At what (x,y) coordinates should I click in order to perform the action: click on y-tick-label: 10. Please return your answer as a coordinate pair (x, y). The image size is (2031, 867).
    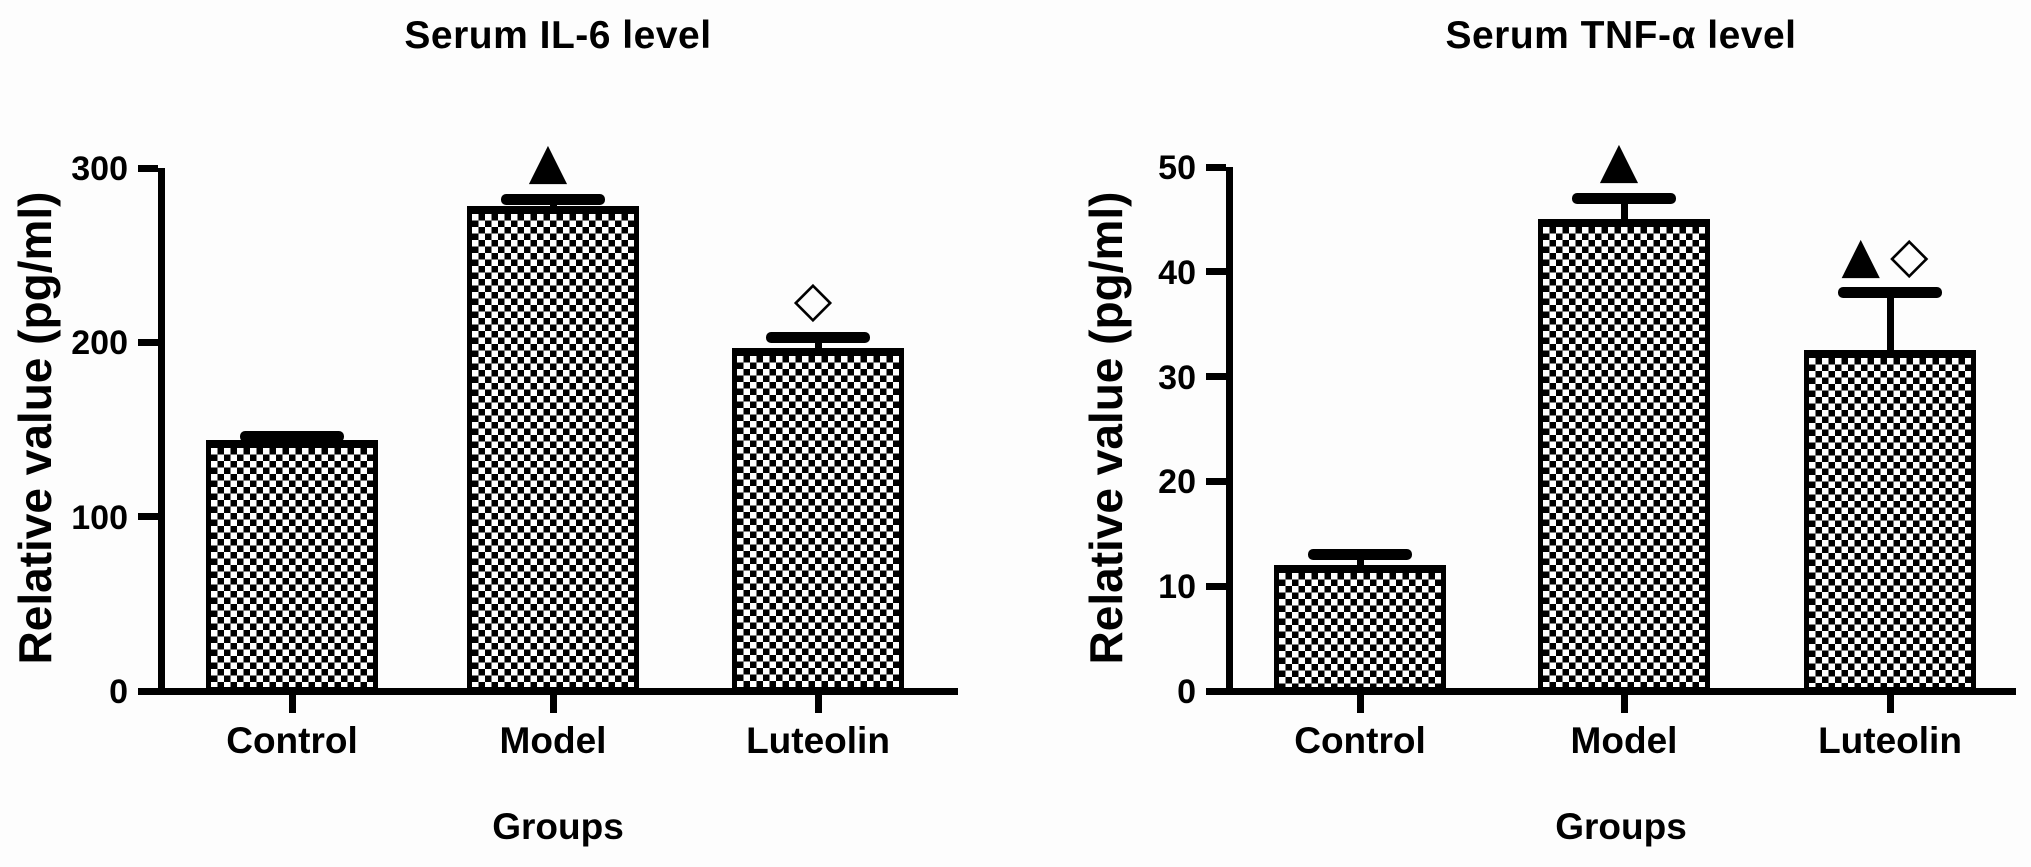
    Looking at the image, I should click on (1177, 587).